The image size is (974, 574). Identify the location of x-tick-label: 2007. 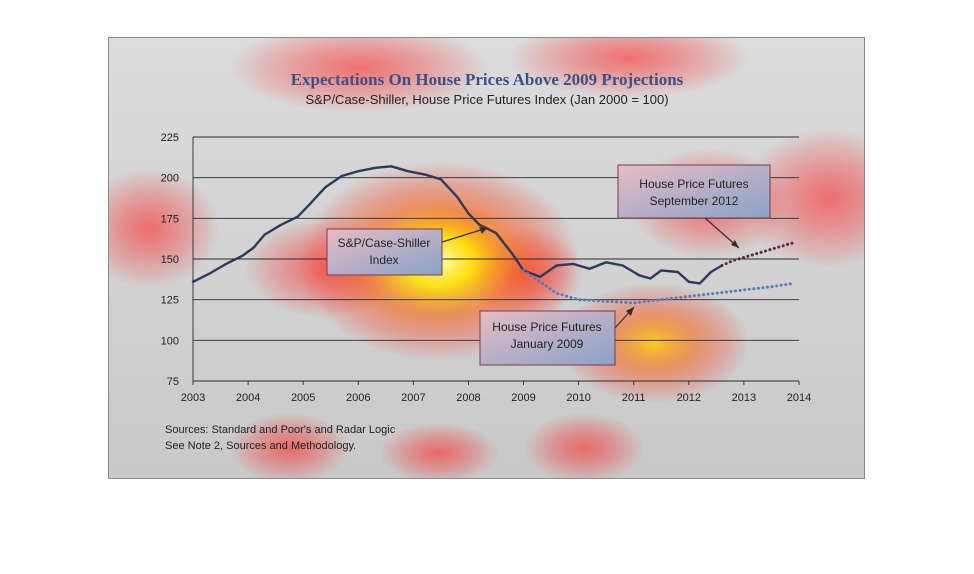
(413, 398).